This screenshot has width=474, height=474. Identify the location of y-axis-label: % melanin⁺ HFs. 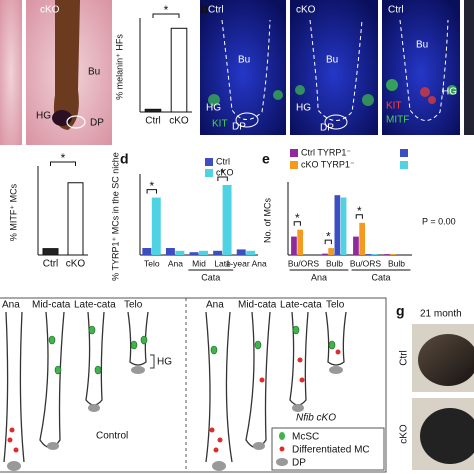
(119, 67).